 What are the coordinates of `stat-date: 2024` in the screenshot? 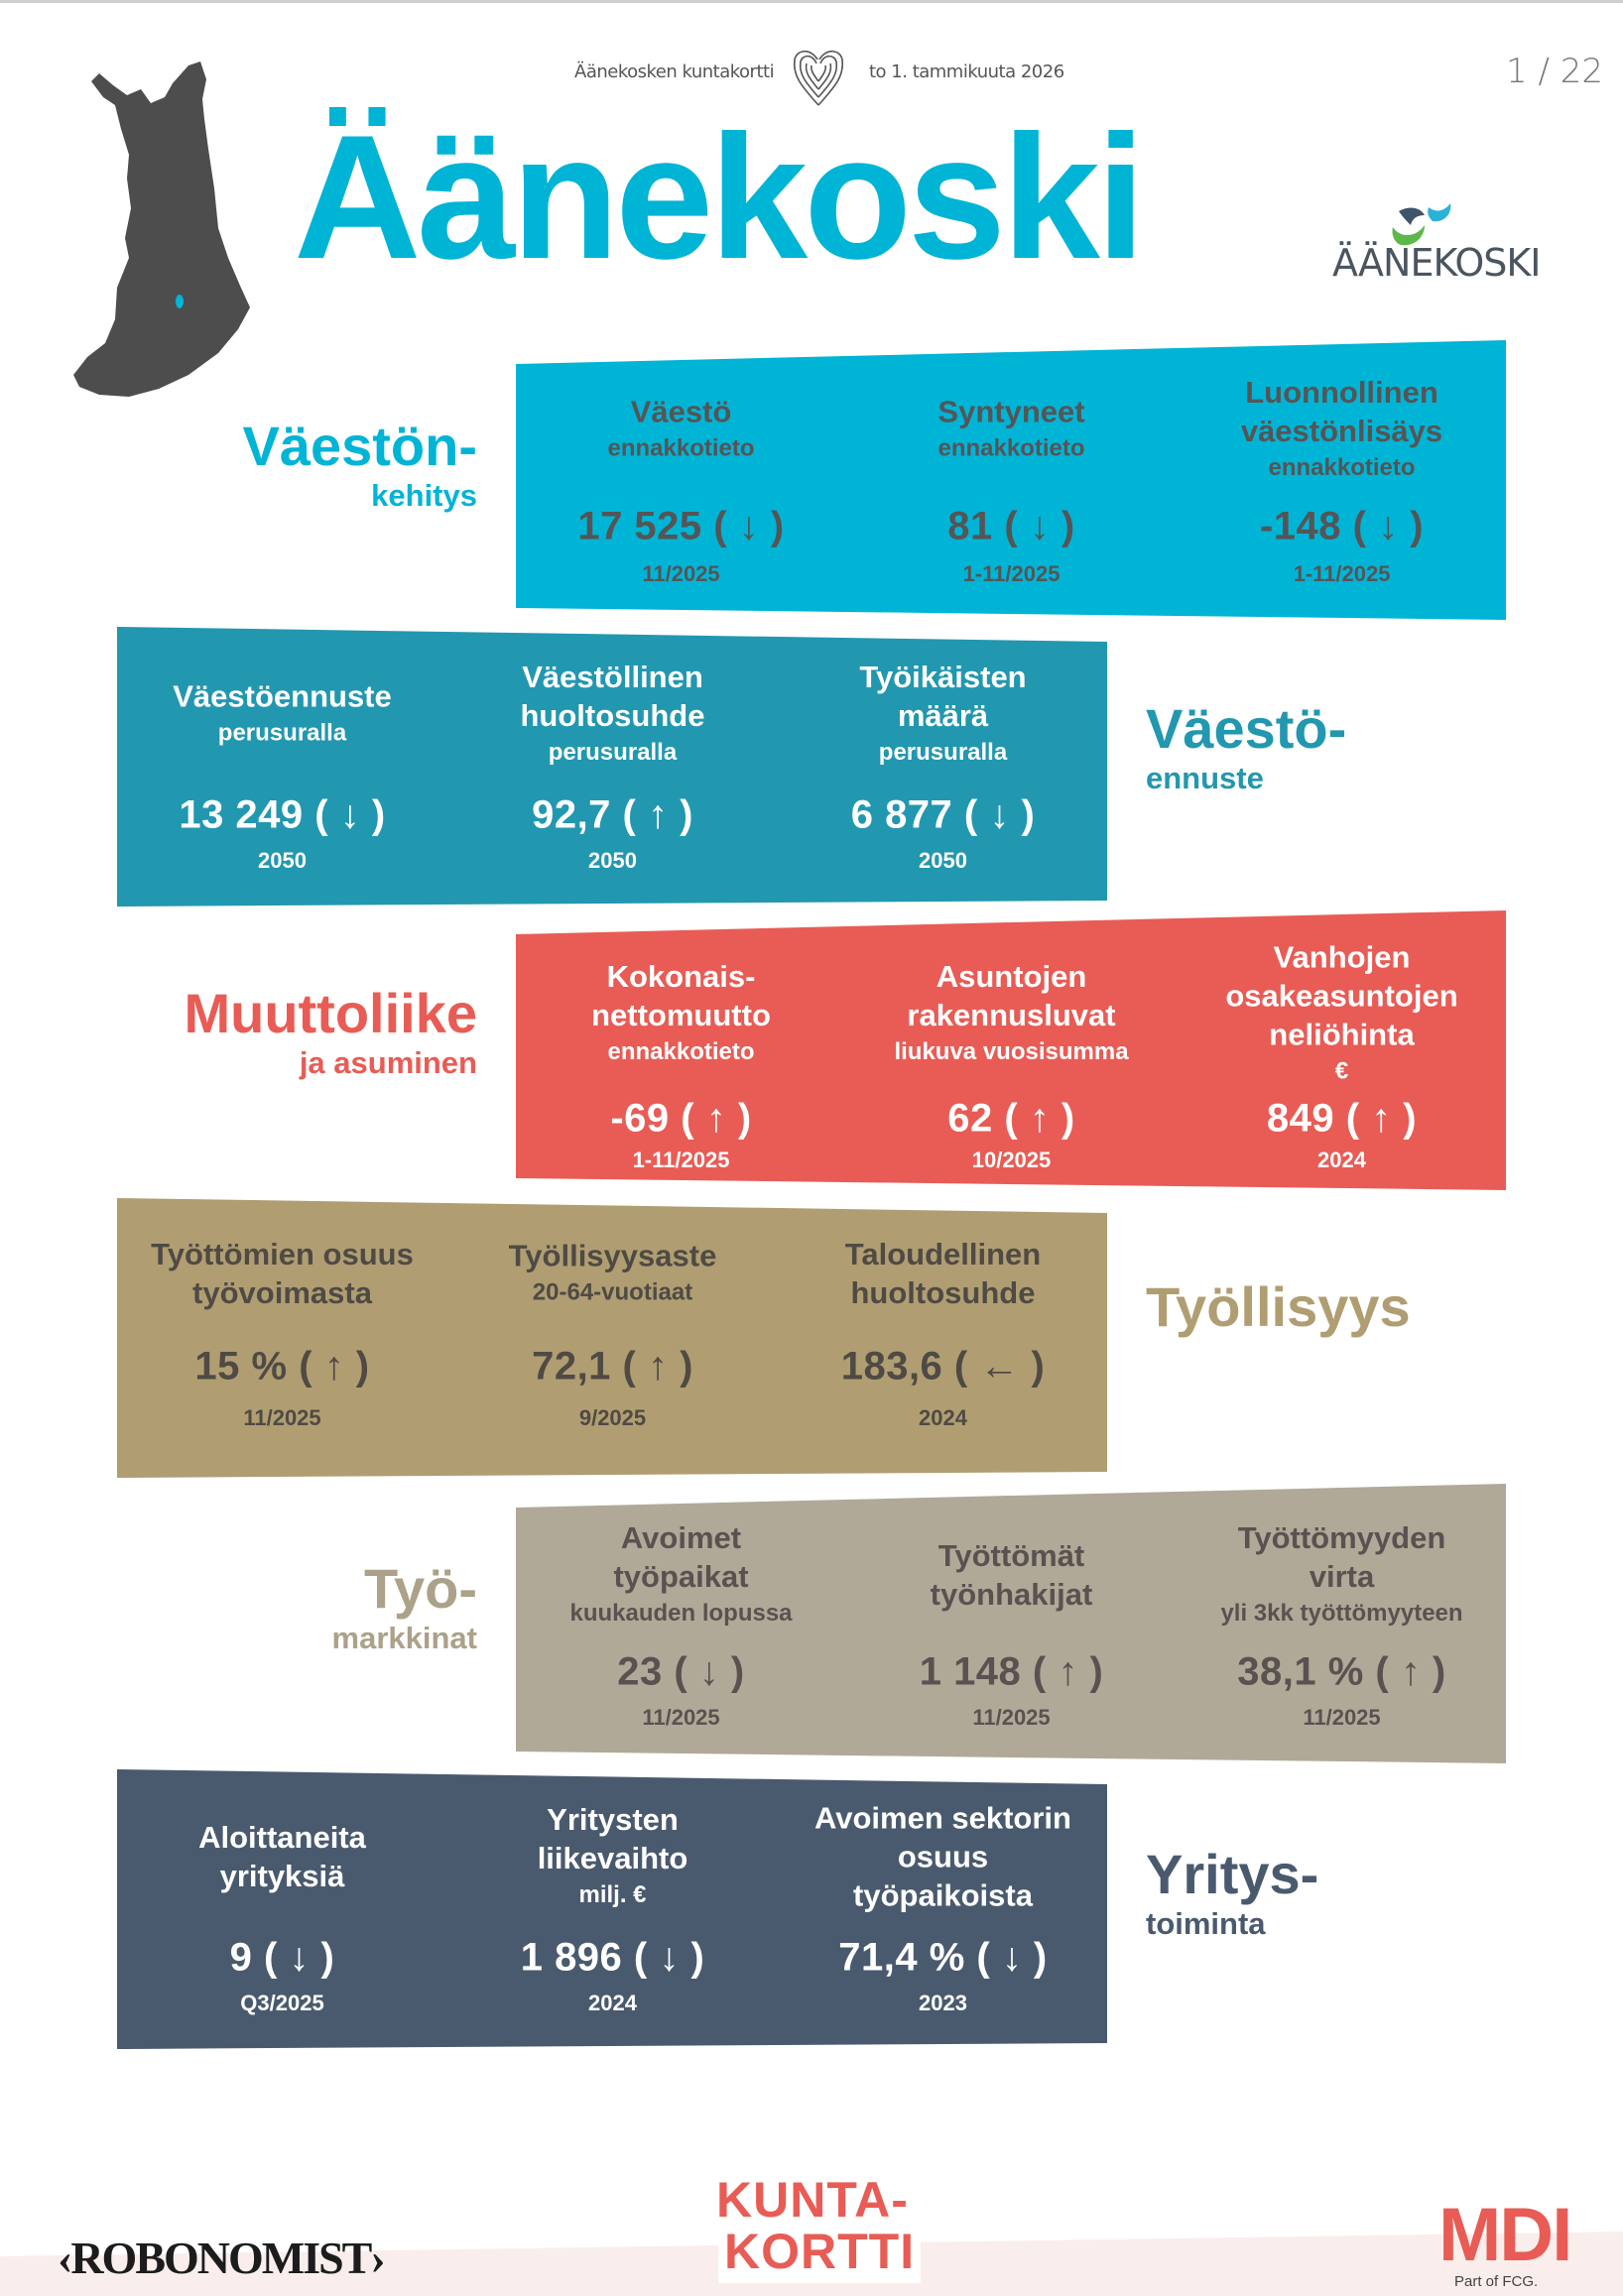 It's located at (1341, 1160).